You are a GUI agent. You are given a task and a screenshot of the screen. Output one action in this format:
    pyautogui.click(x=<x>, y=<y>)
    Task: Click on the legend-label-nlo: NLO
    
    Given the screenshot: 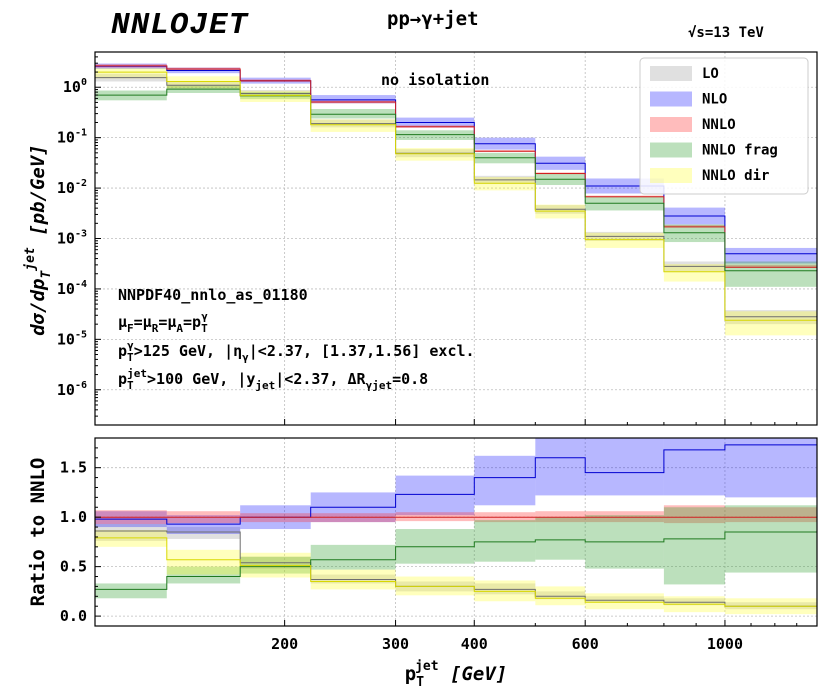 What is the action you would take?
    pyautogui.click(x=714, y=100)
    